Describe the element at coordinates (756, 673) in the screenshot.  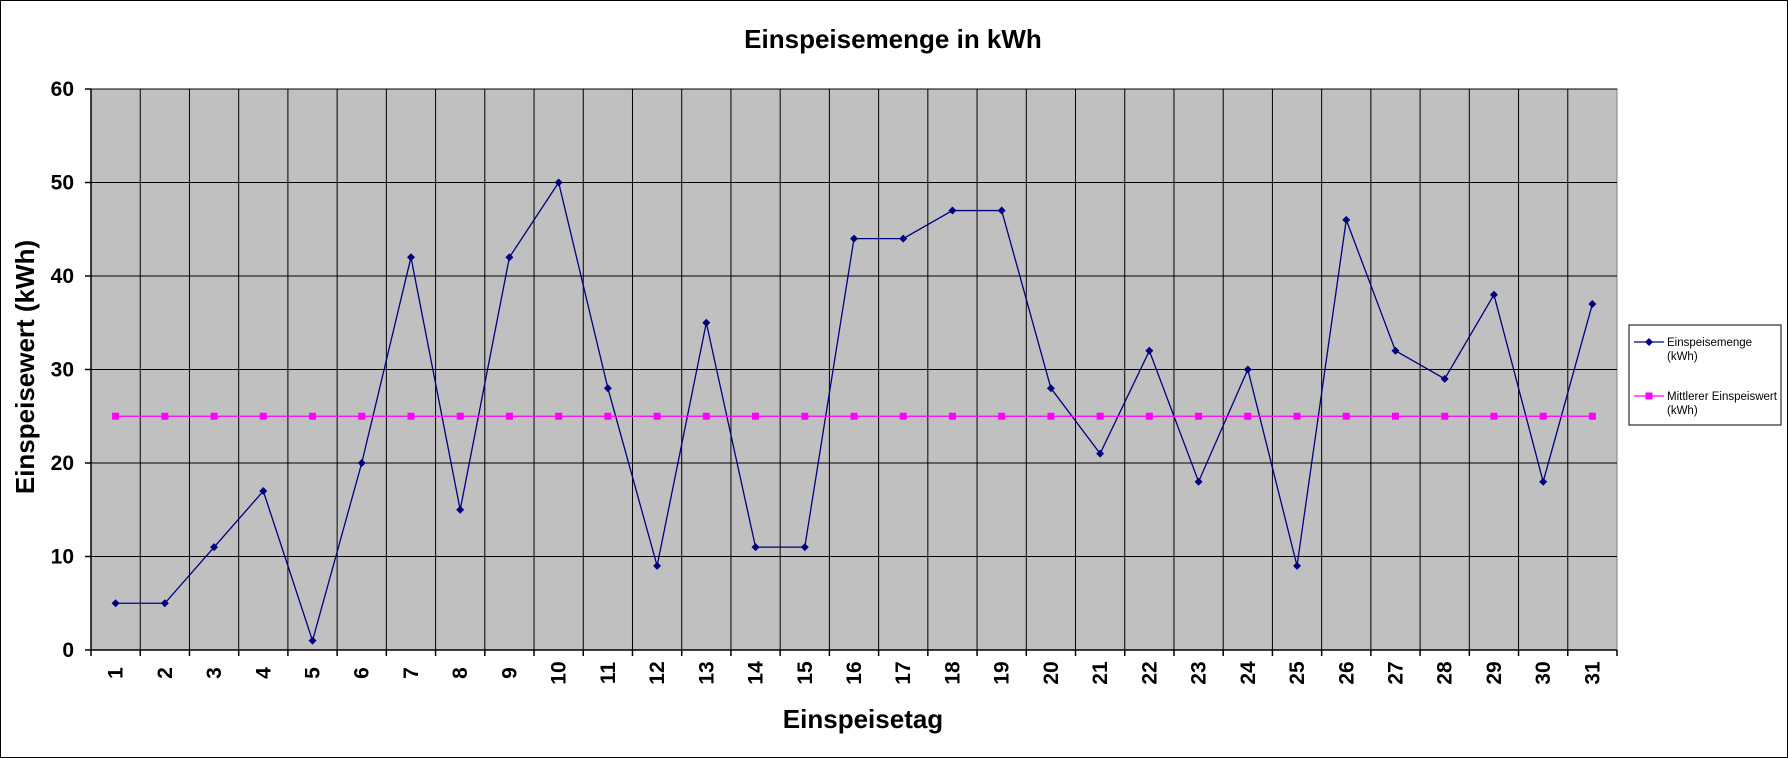
I see `x-tick-label: 14` at that location.